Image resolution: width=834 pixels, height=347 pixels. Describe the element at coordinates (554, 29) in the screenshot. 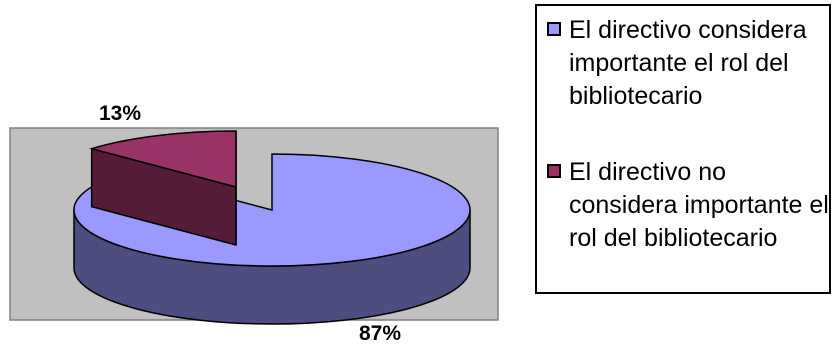

I see `legend-swatch-considera` at that location.